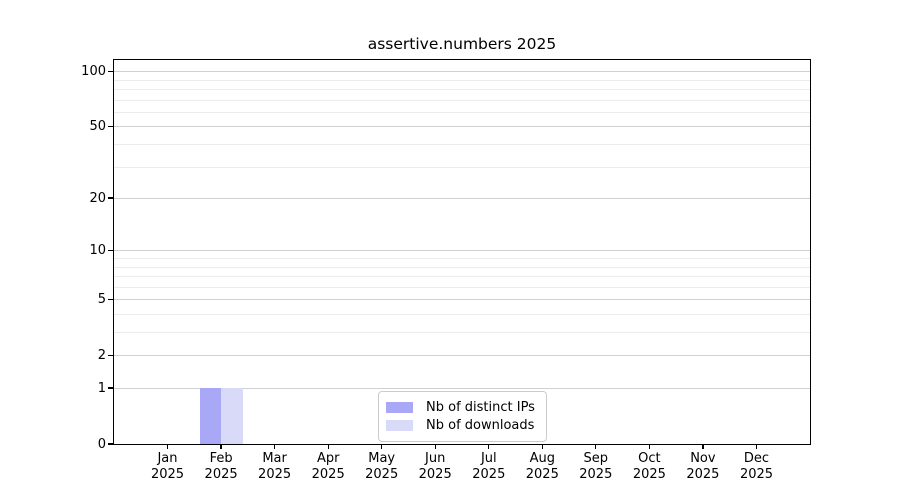  I want to click on legend-entry: Nb of distinct IPs, so click(460, 407).